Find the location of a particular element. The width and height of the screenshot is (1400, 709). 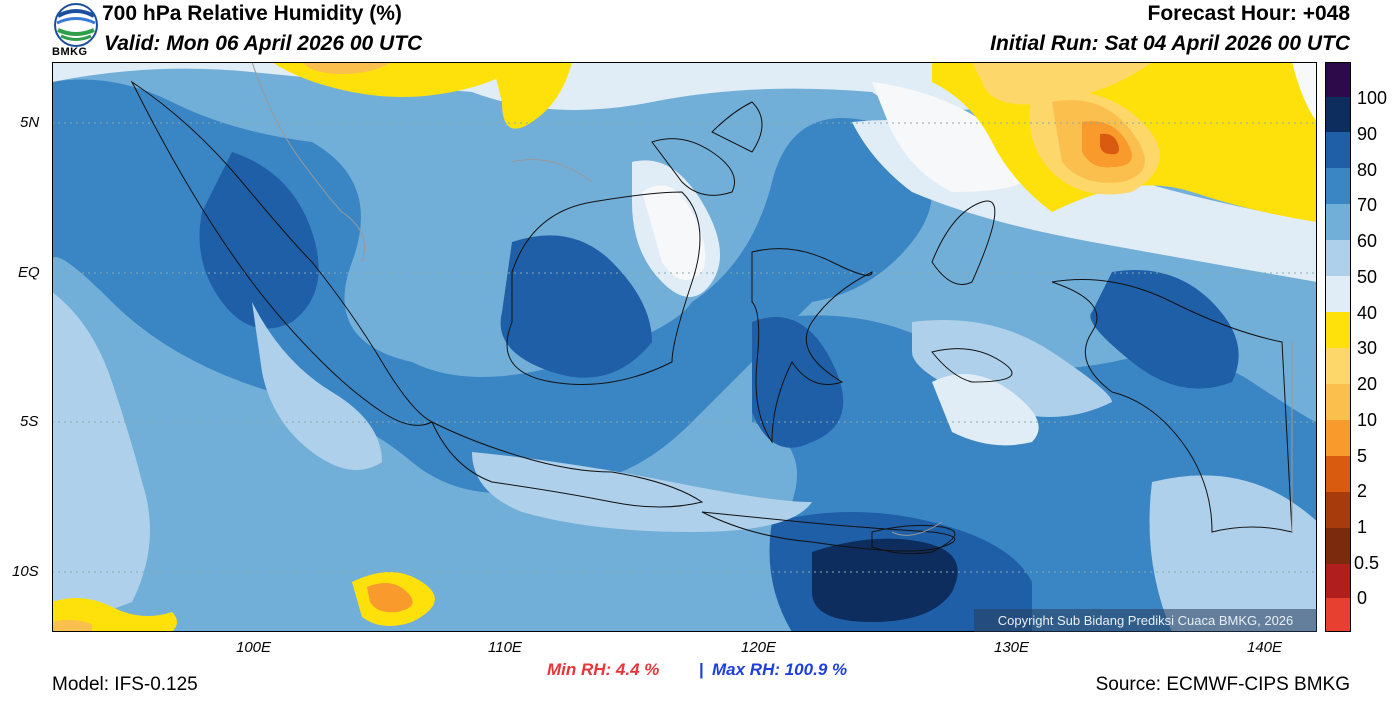

rh-90-region-sumatra is located at coordinates (259, 240).